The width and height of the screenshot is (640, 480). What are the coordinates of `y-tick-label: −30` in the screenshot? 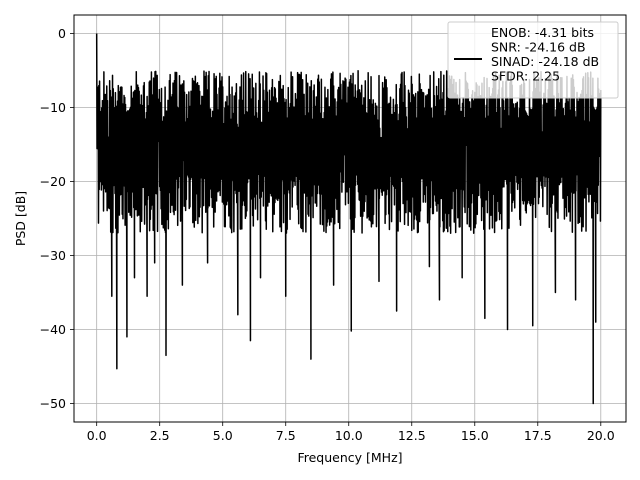 It's located at (53, 255).